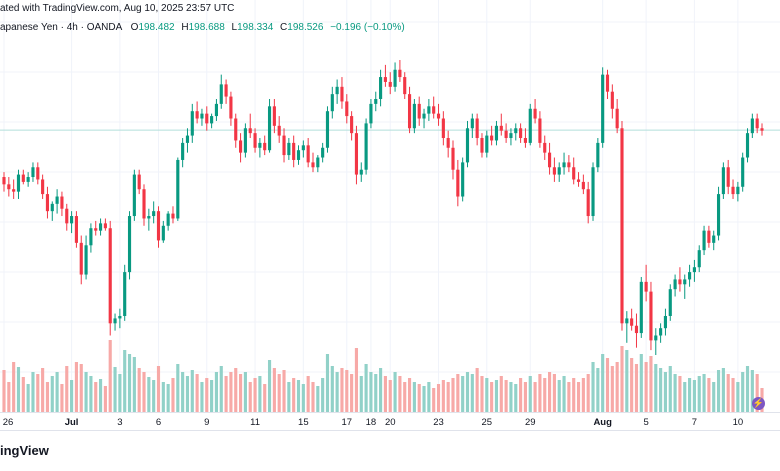 Image resolution: width=780 pixels, height=471 pixels. What do you see at coordinates (390, 421) in the screenshot?
I see `time-axis: 26 Jul 3 6 9 11 15 17 18 20 23 25 29 Aug 5 7 10` at bounding box center [390, 421].